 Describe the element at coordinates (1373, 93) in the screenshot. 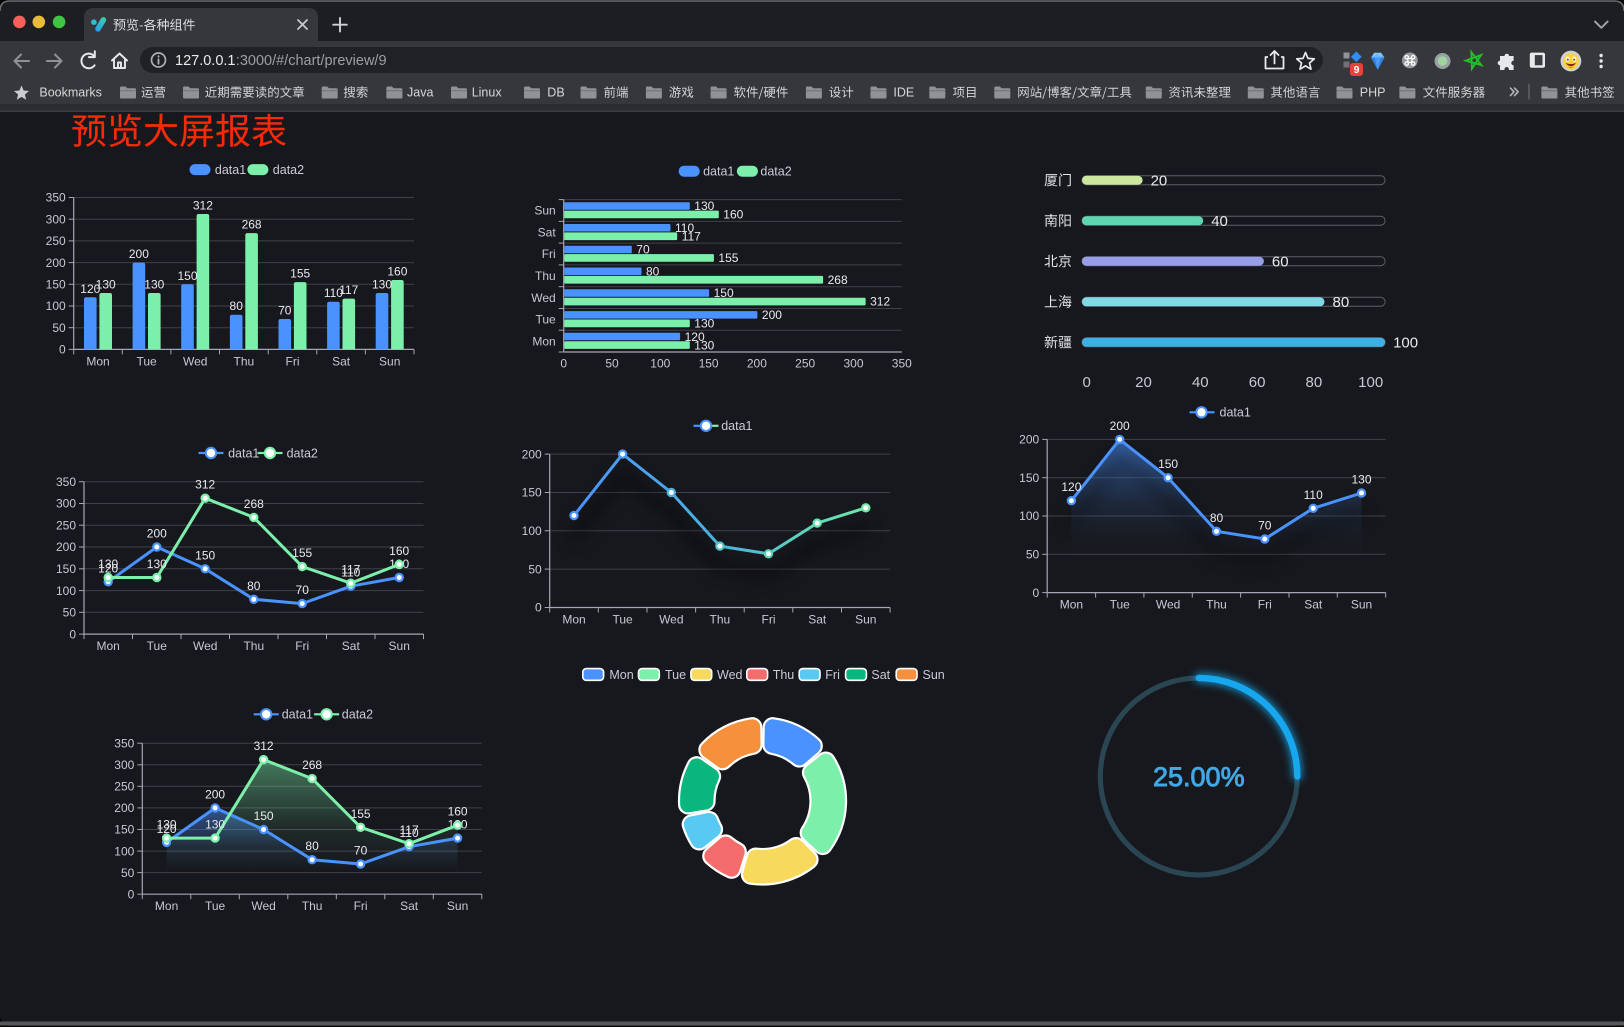

I see `svg-text: PHP` at that location.